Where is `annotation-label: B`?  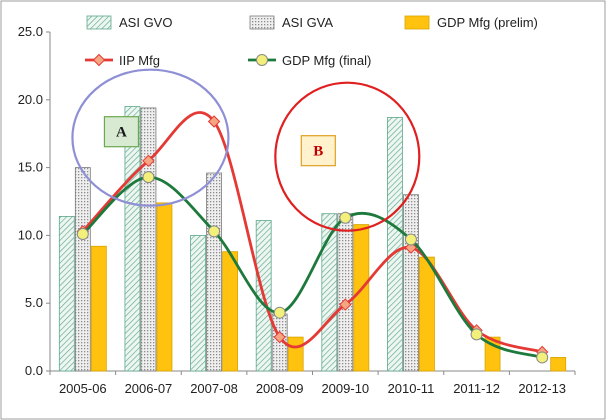 annotation-label: B is located at coordinates (318, 152).